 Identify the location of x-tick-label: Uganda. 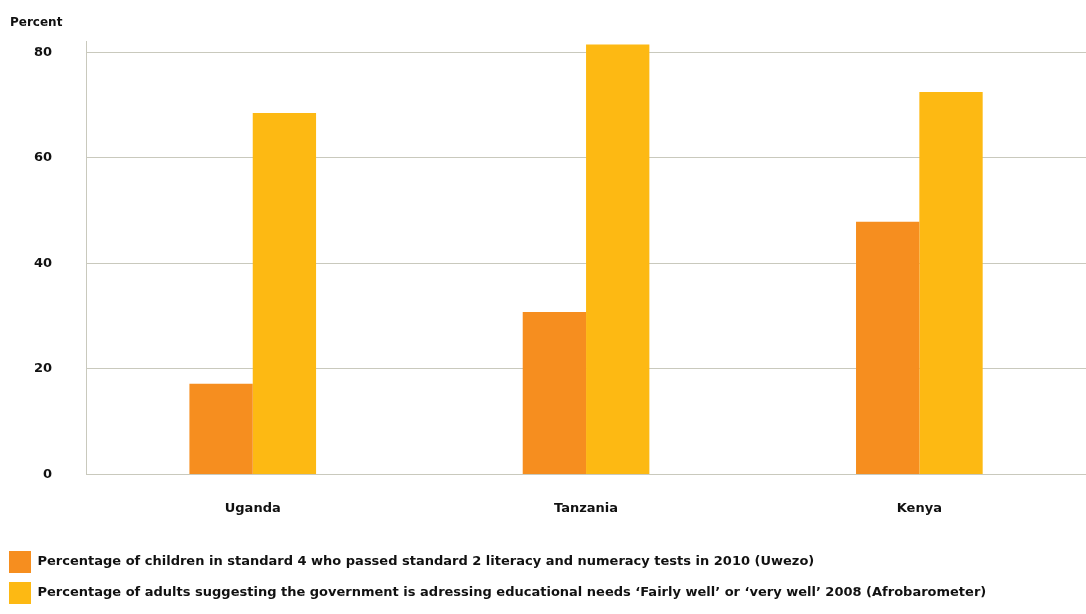
(252, 507).